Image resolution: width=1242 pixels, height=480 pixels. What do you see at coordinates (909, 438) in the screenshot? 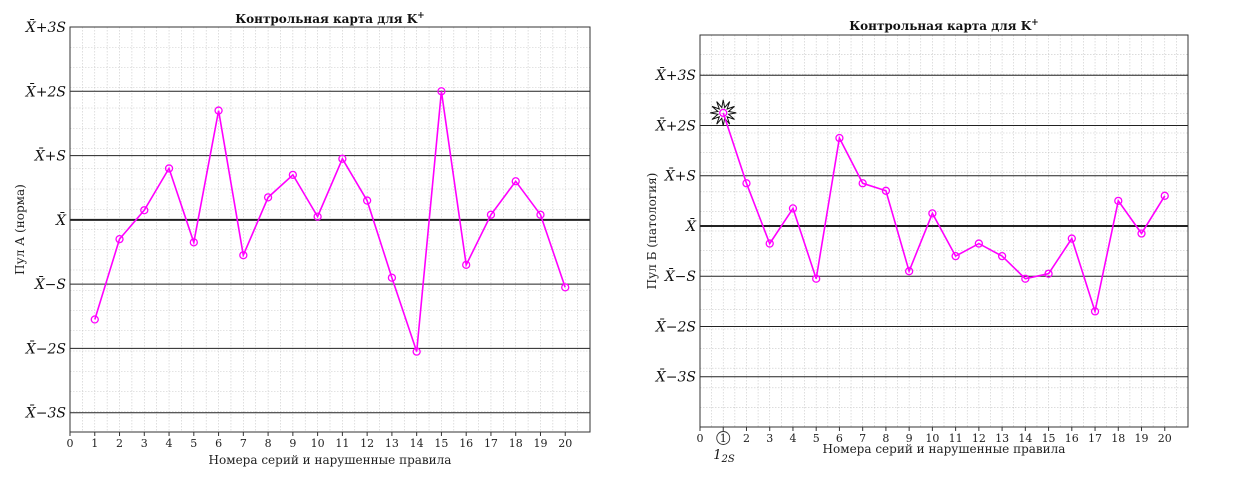
I see `x-tick-label: 9` at bounding box center [909, 438].